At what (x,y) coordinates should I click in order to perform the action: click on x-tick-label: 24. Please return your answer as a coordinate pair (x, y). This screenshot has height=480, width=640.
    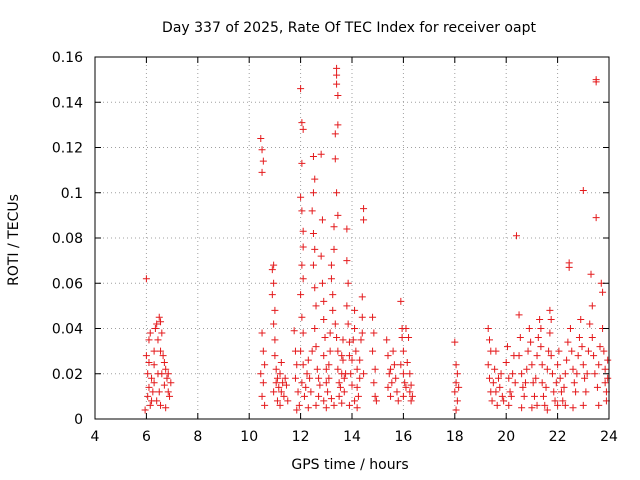
    Looking at the image, I should click on (609, 437).